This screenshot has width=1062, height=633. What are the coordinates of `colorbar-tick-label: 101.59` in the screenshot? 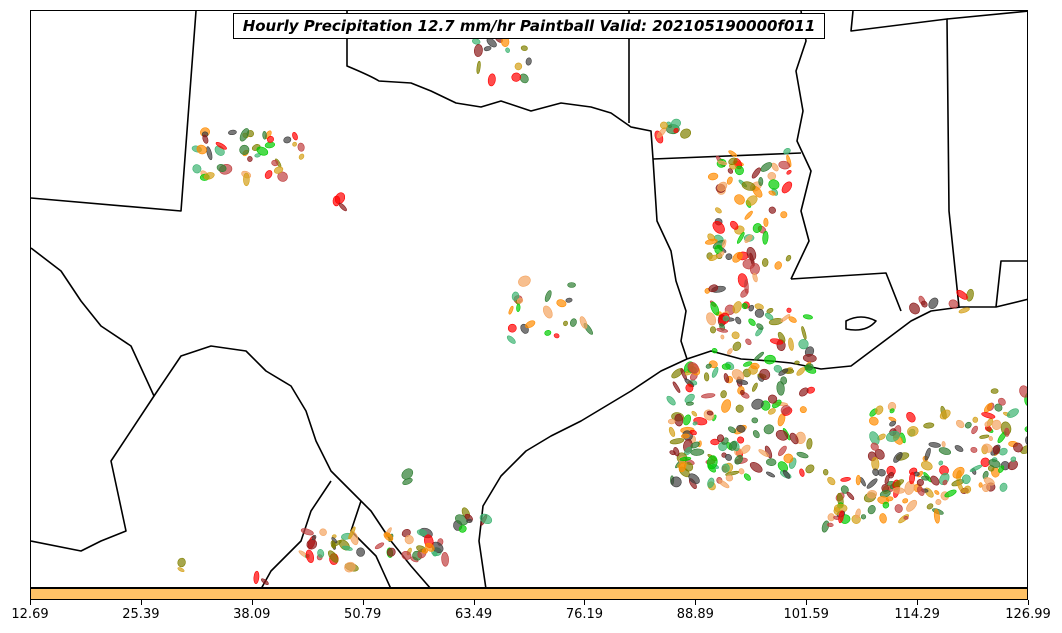 It's located at (806, 614).